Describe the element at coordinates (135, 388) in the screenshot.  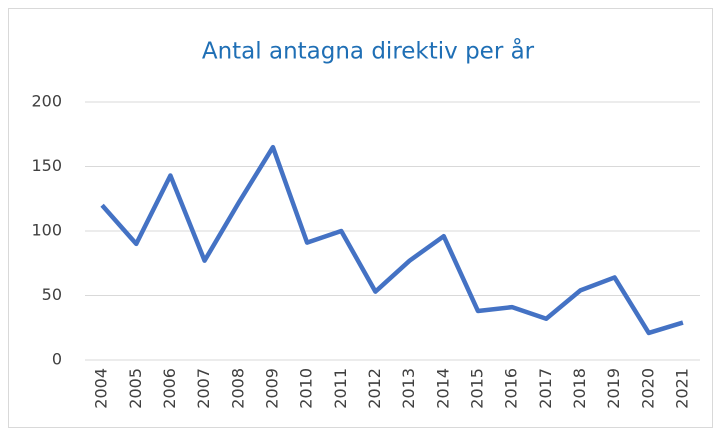
I see `x-tick-label: 2005` at that location.